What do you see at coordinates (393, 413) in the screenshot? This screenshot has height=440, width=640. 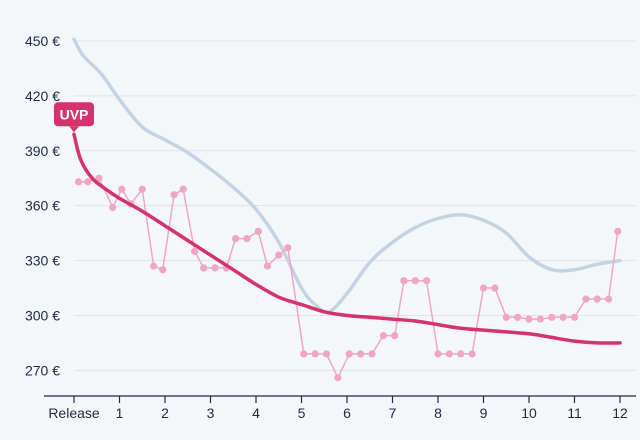 I see `x-tick-label: 7` at bounding box center [393, 413].